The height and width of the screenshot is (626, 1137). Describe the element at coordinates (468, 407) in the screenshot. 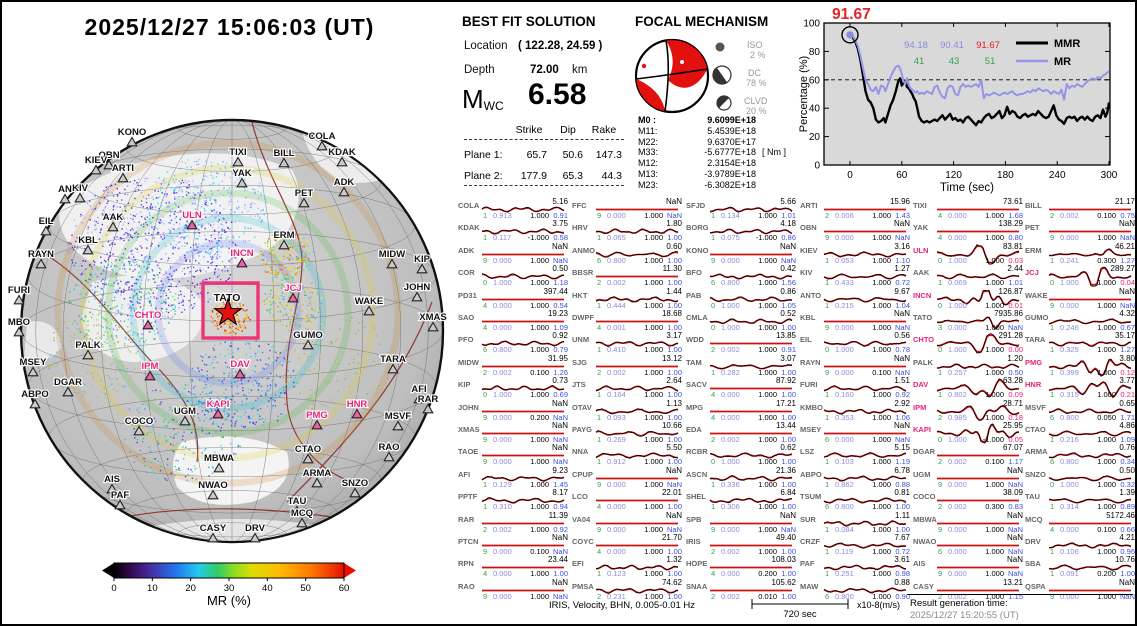

I see `station-code: JOHN` at that location.